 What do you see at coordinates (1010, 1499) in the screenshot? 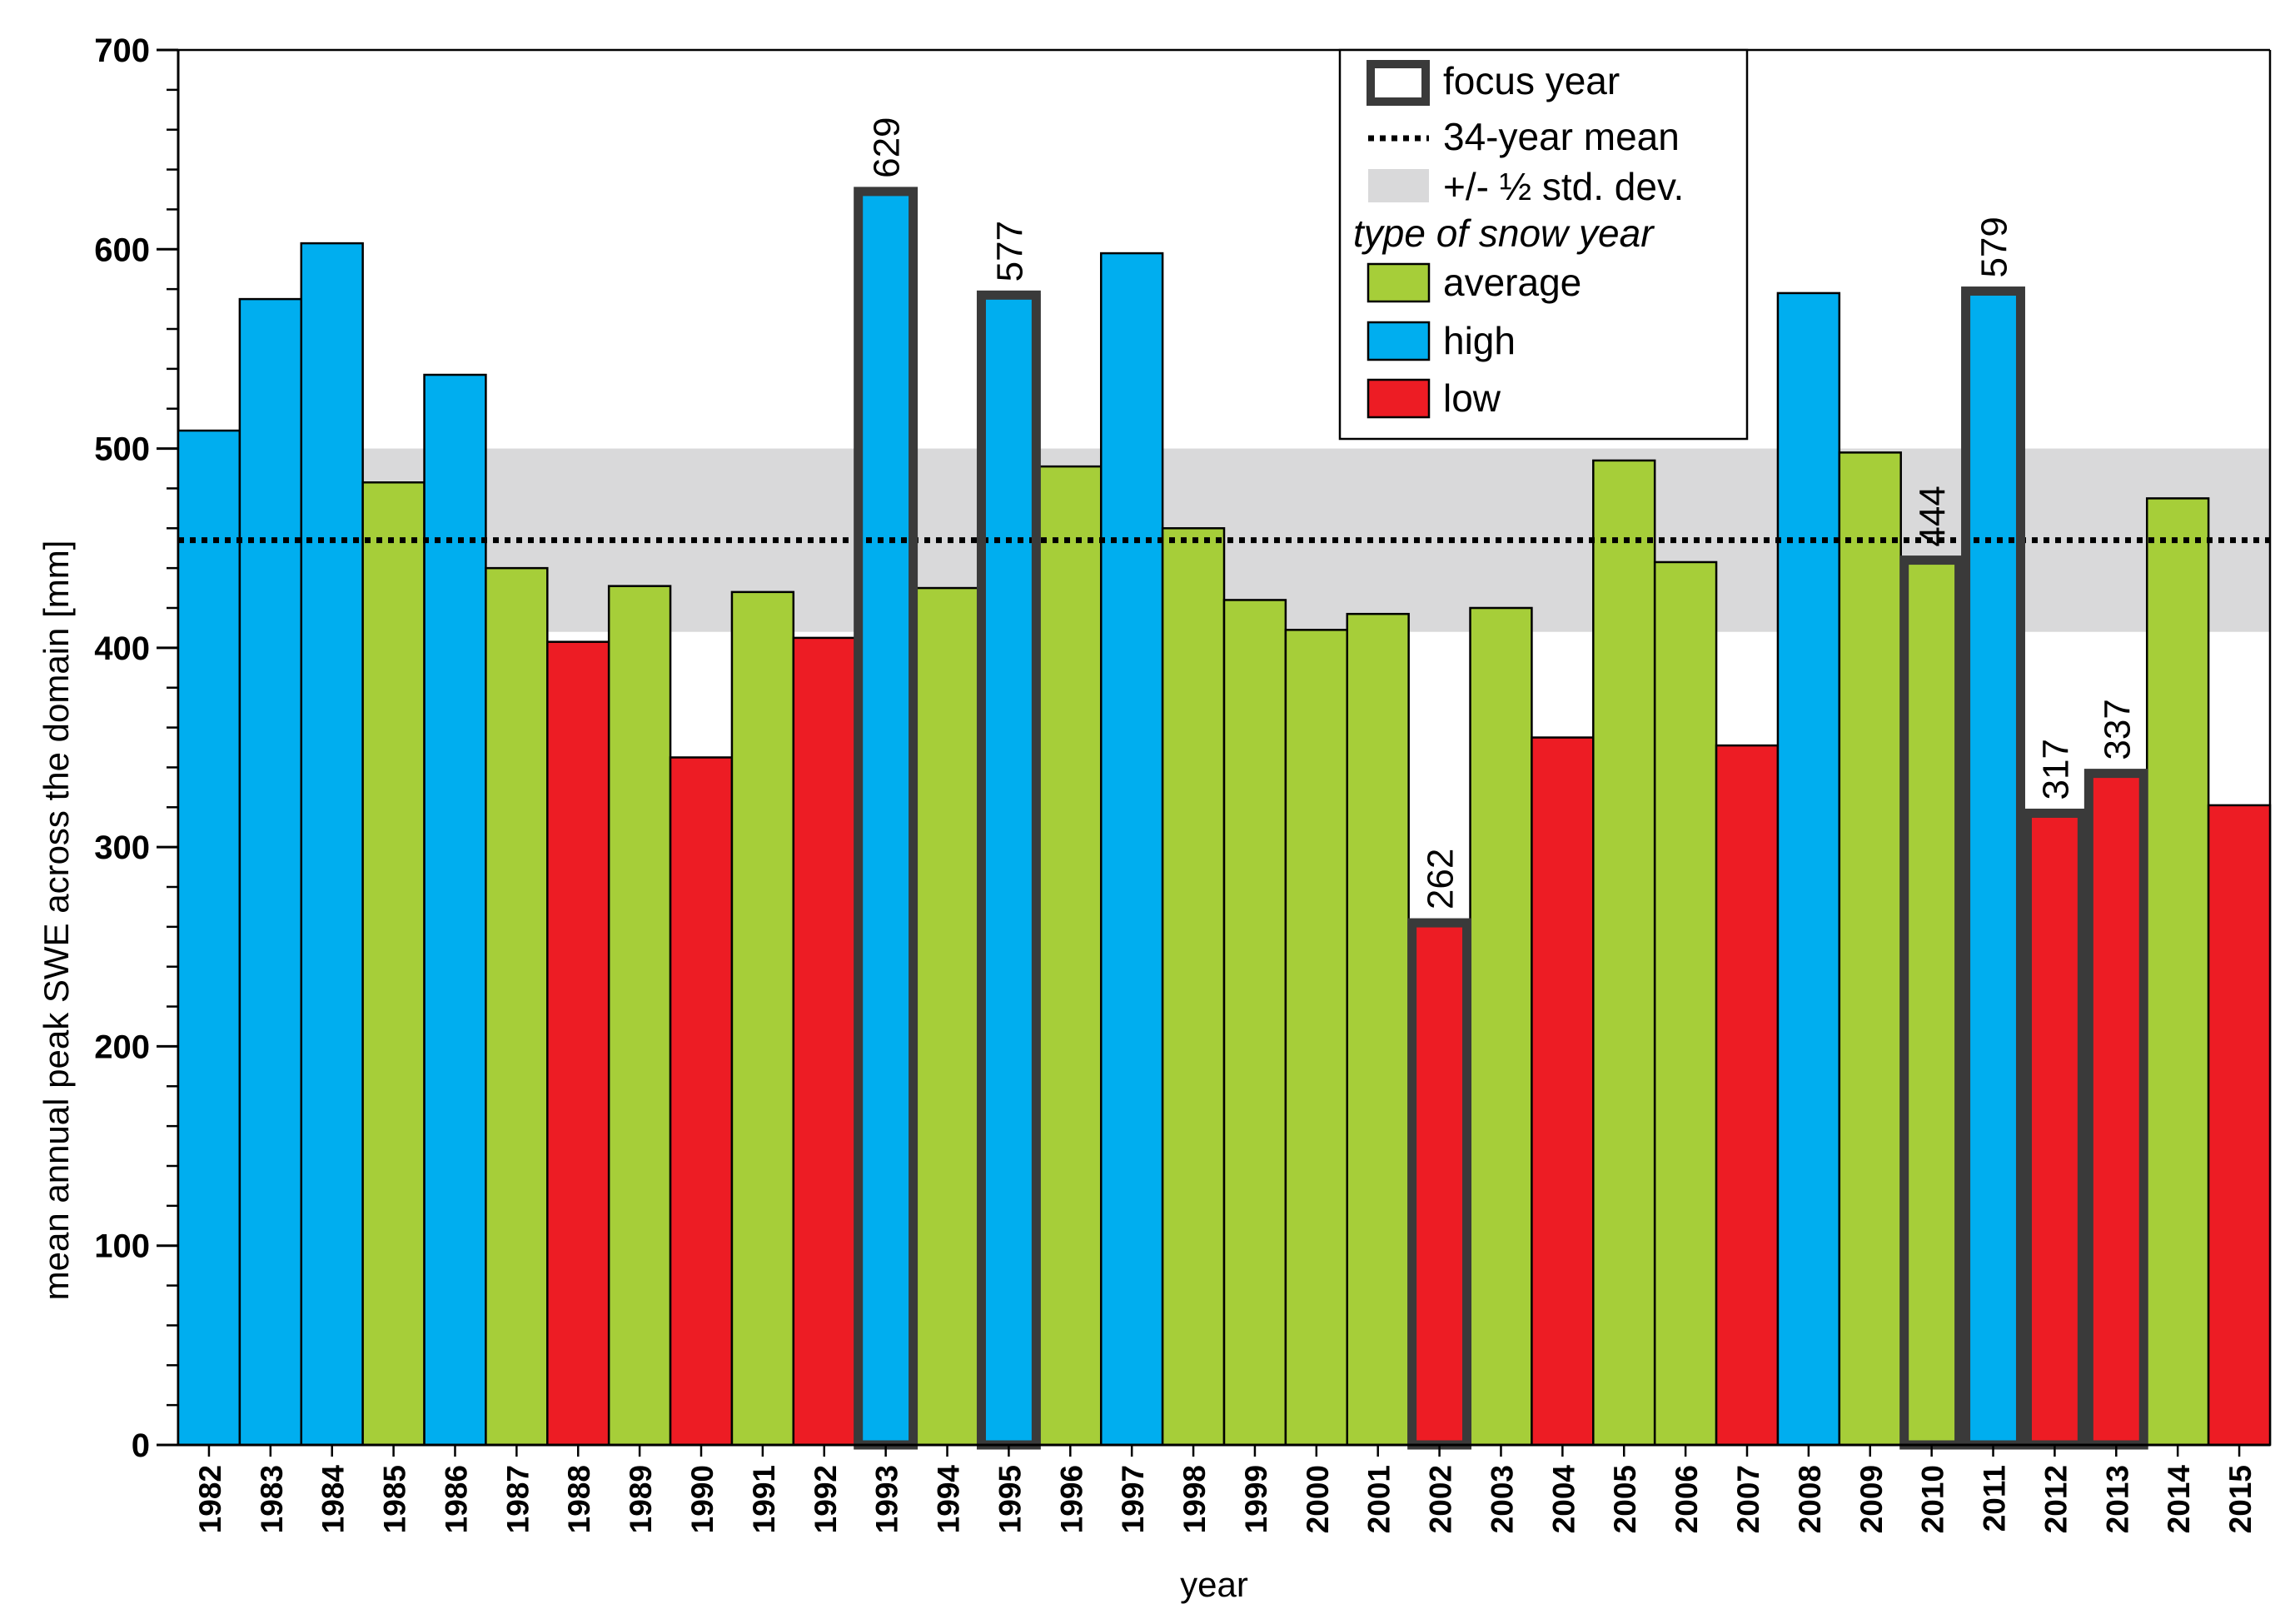
I see `x-tick-label: 1995` at bounding box center [1010, 1499].